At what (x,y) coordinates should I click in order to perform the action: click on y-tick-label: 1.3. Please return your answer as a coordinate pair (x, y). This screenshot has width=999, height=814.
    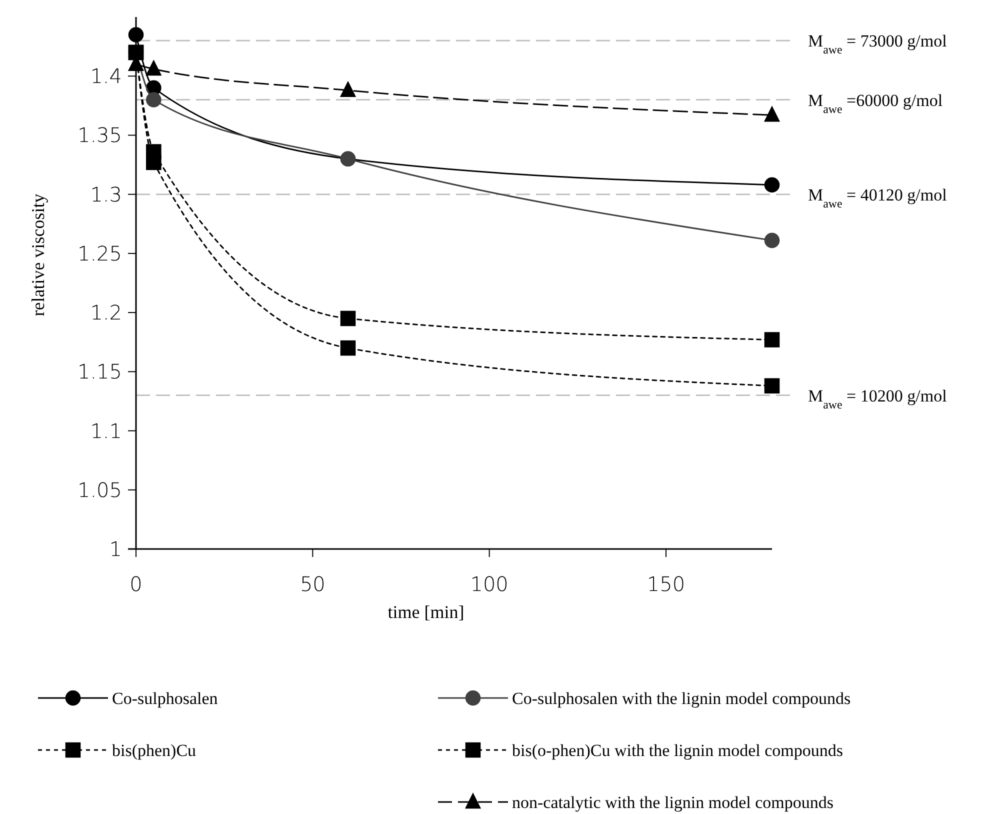
    Looking at the image, I should click on (106, 194).